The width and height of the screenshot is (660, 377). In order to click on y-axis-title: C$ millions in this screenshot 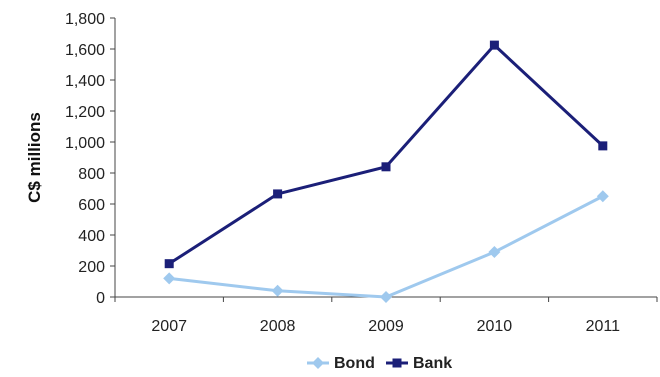, I will do `click(34, 157)`.